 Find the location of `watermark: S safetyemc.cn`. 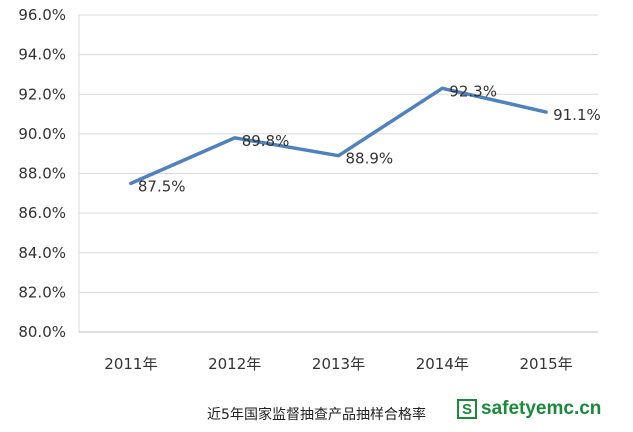

watermark: S safetyemc.cn is located at coordinates (529, 409).